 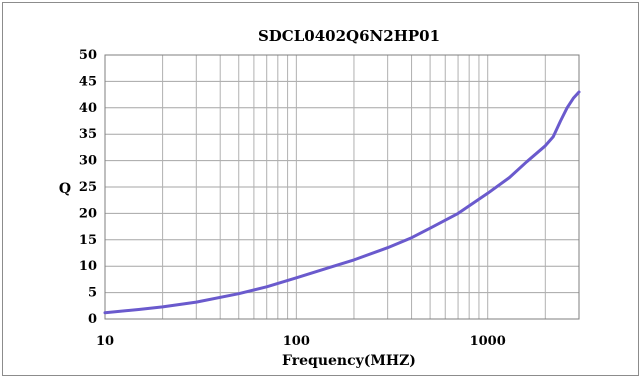 What do you see at coordinates (296, 341) in the screenshot?
I see `x-tick-label: 100` at bounding box center [296, 341].